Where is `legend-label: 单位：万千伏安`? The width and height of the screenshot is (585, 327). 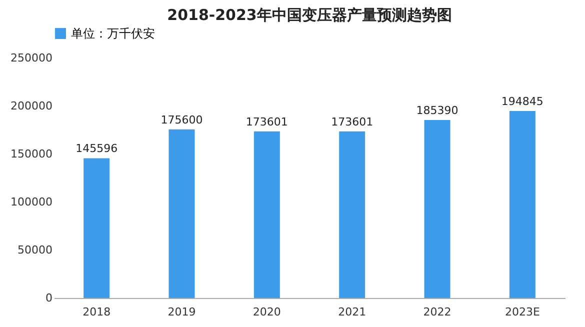 legend-label: 单位：万千伏安 is located at coordinates (113, 33).